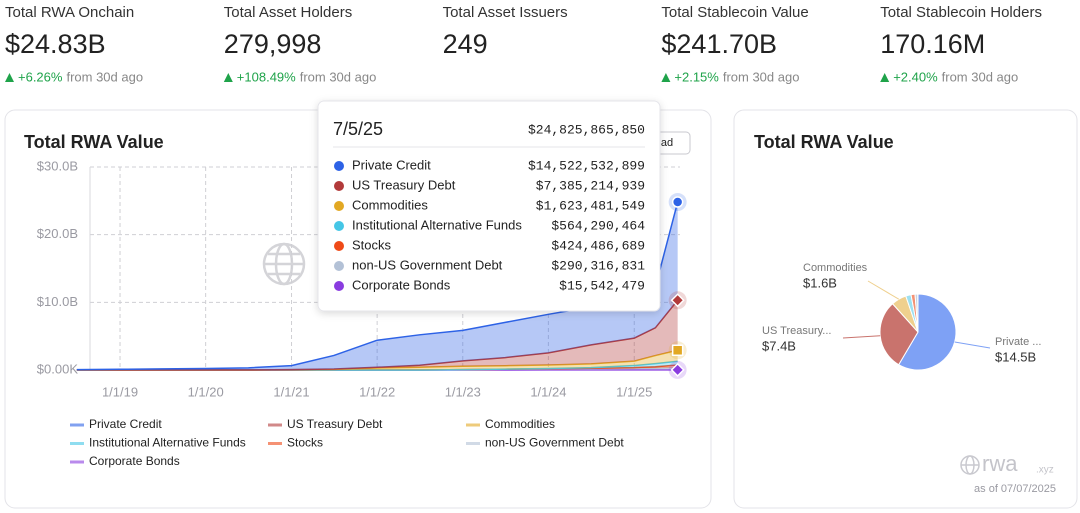  What do you see at coordinates (779, 345) in the screenshot?
I see `pie-value: $7.4B` at bounding box center [779, 345].